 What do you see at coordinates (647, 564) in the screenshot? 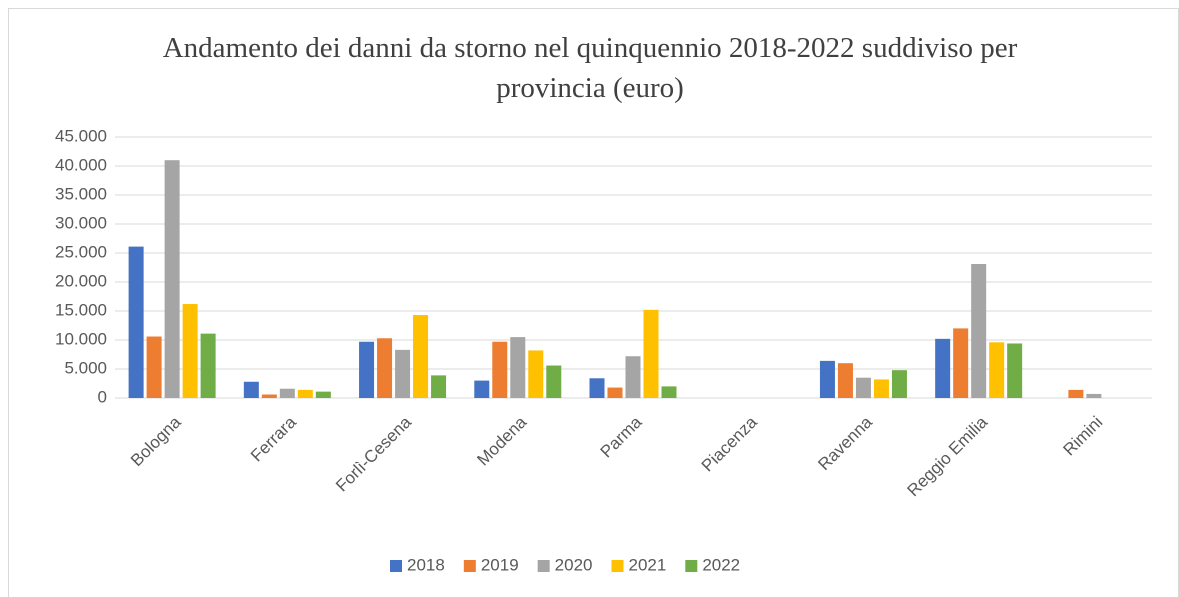
I see `legend-label: 2021` at bounding box center [647, 564].